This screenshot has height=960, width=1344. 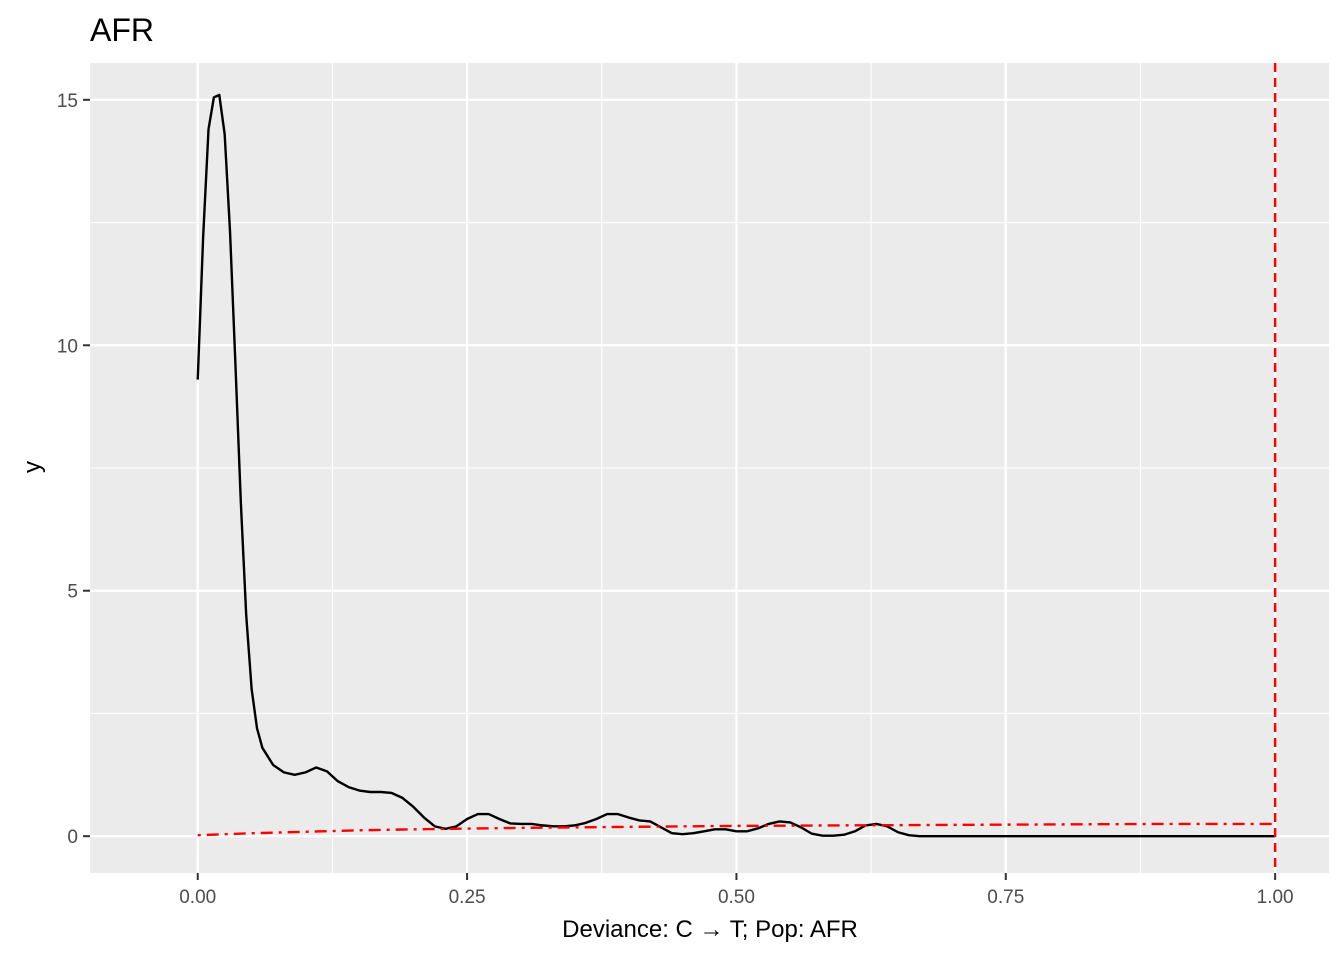 What do you see at coordinates (32, 467) in the screenshot?
I see `y-axis-title: y` at bounding box center [32, 467].